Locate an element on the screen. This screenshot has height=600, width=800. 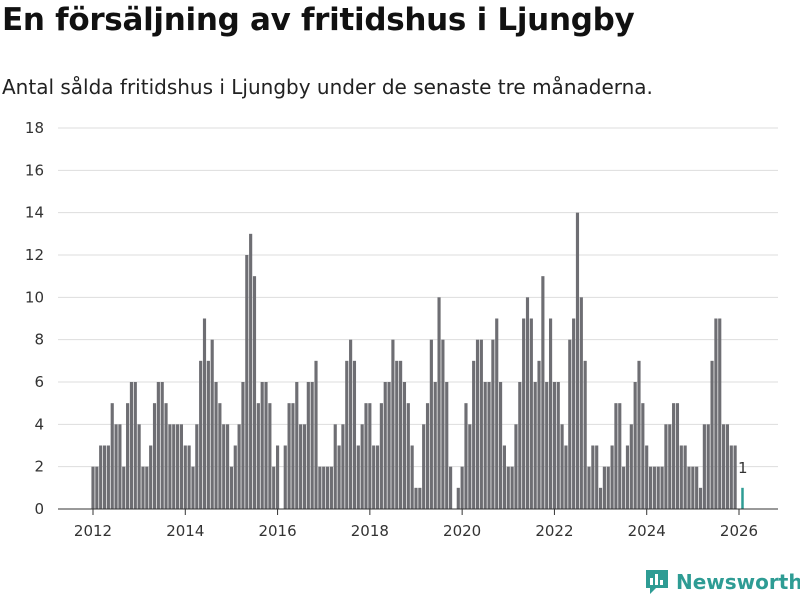
x-tick-label: 2018 is located at coordinates (370, 531).